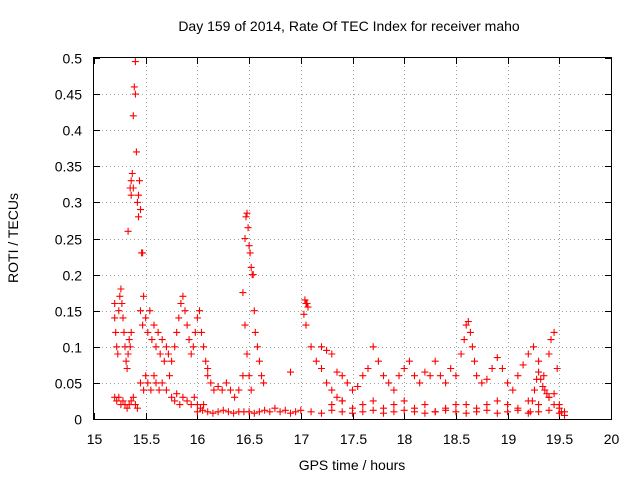 This screenshot has width=640, height=480. What do you see at coordinates (68, 95) in the screenshot?
I see `y-tick-label: 0.45` at bounding box center [68, 95].